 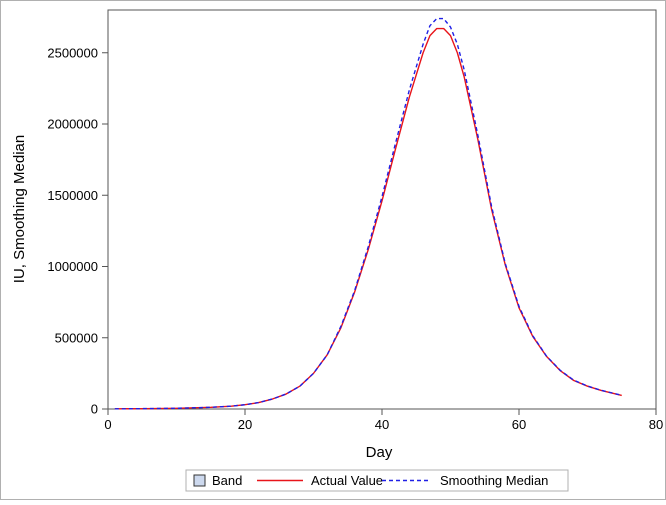 I want to click on y-axis: 0 500000 1000000 1500000 2000000 2500000, so click(x=77, y=231).